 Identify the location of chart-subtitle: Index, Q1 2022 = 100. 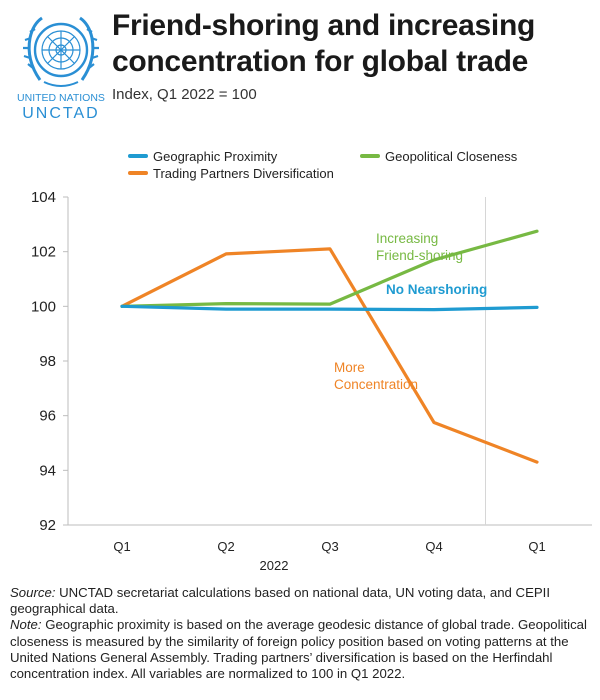
(184, 94).